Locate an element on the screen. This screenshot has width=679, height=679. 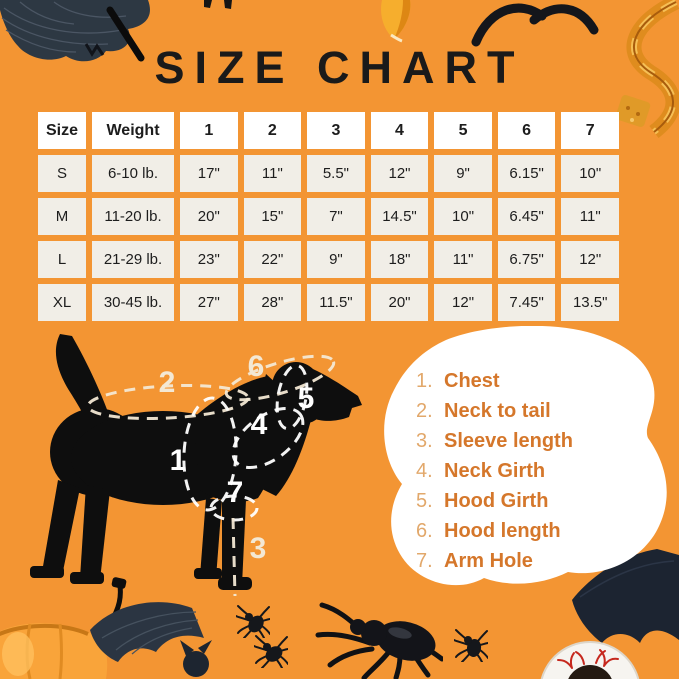
diagram-marker-3: 3 is located at coordinates (258, 548).